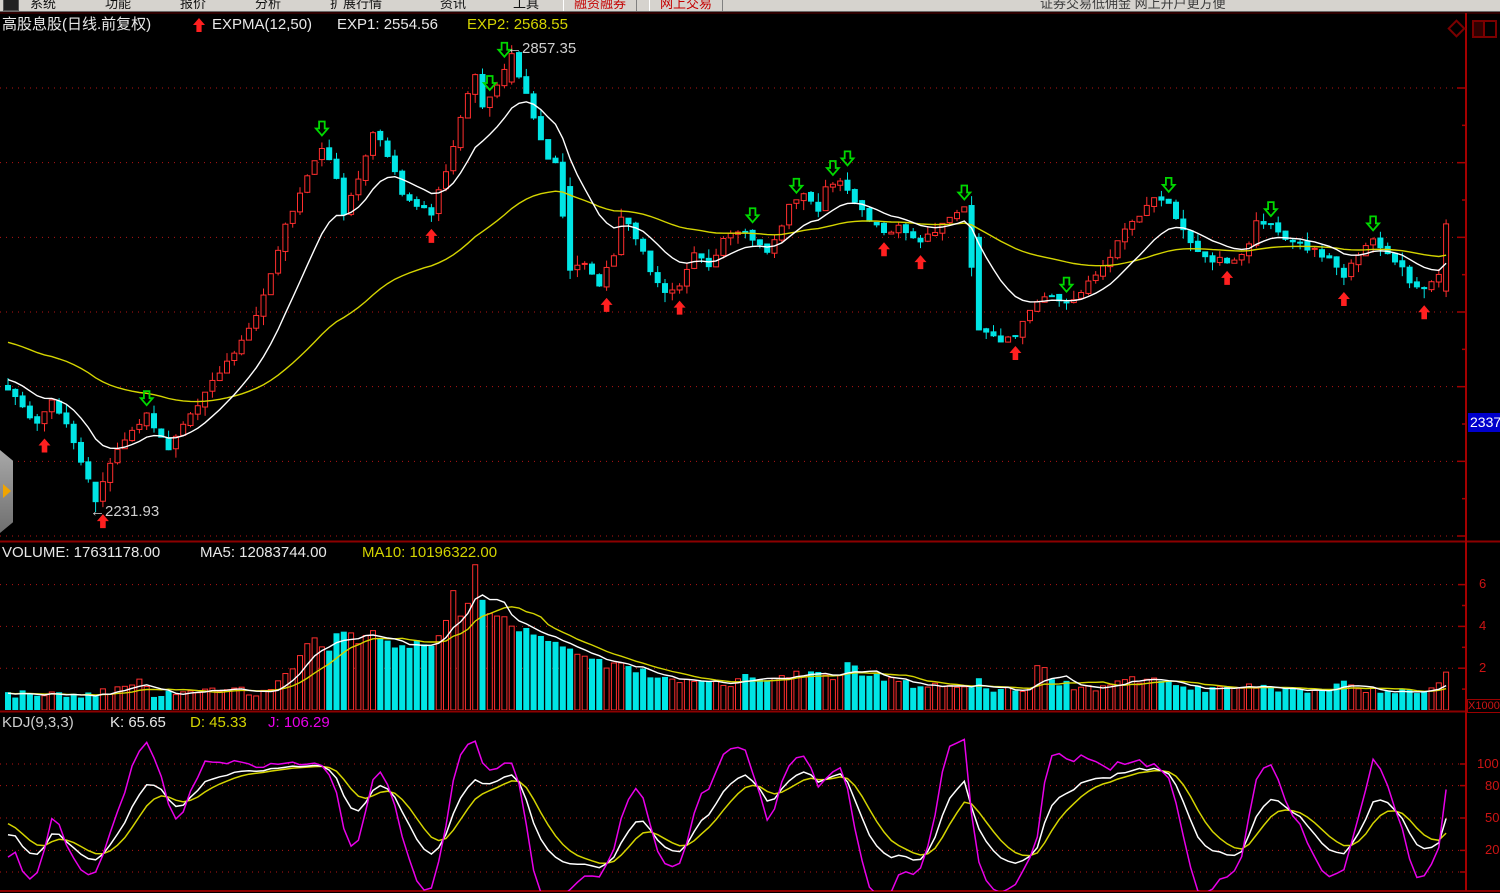 Image resolution: width=1500 pixels, height=893 pixels. What do you see at coordinates (138, 722) in the screenshot?
I see `kdj-k-value: K: 65.65` at bounding box center [138, 722].